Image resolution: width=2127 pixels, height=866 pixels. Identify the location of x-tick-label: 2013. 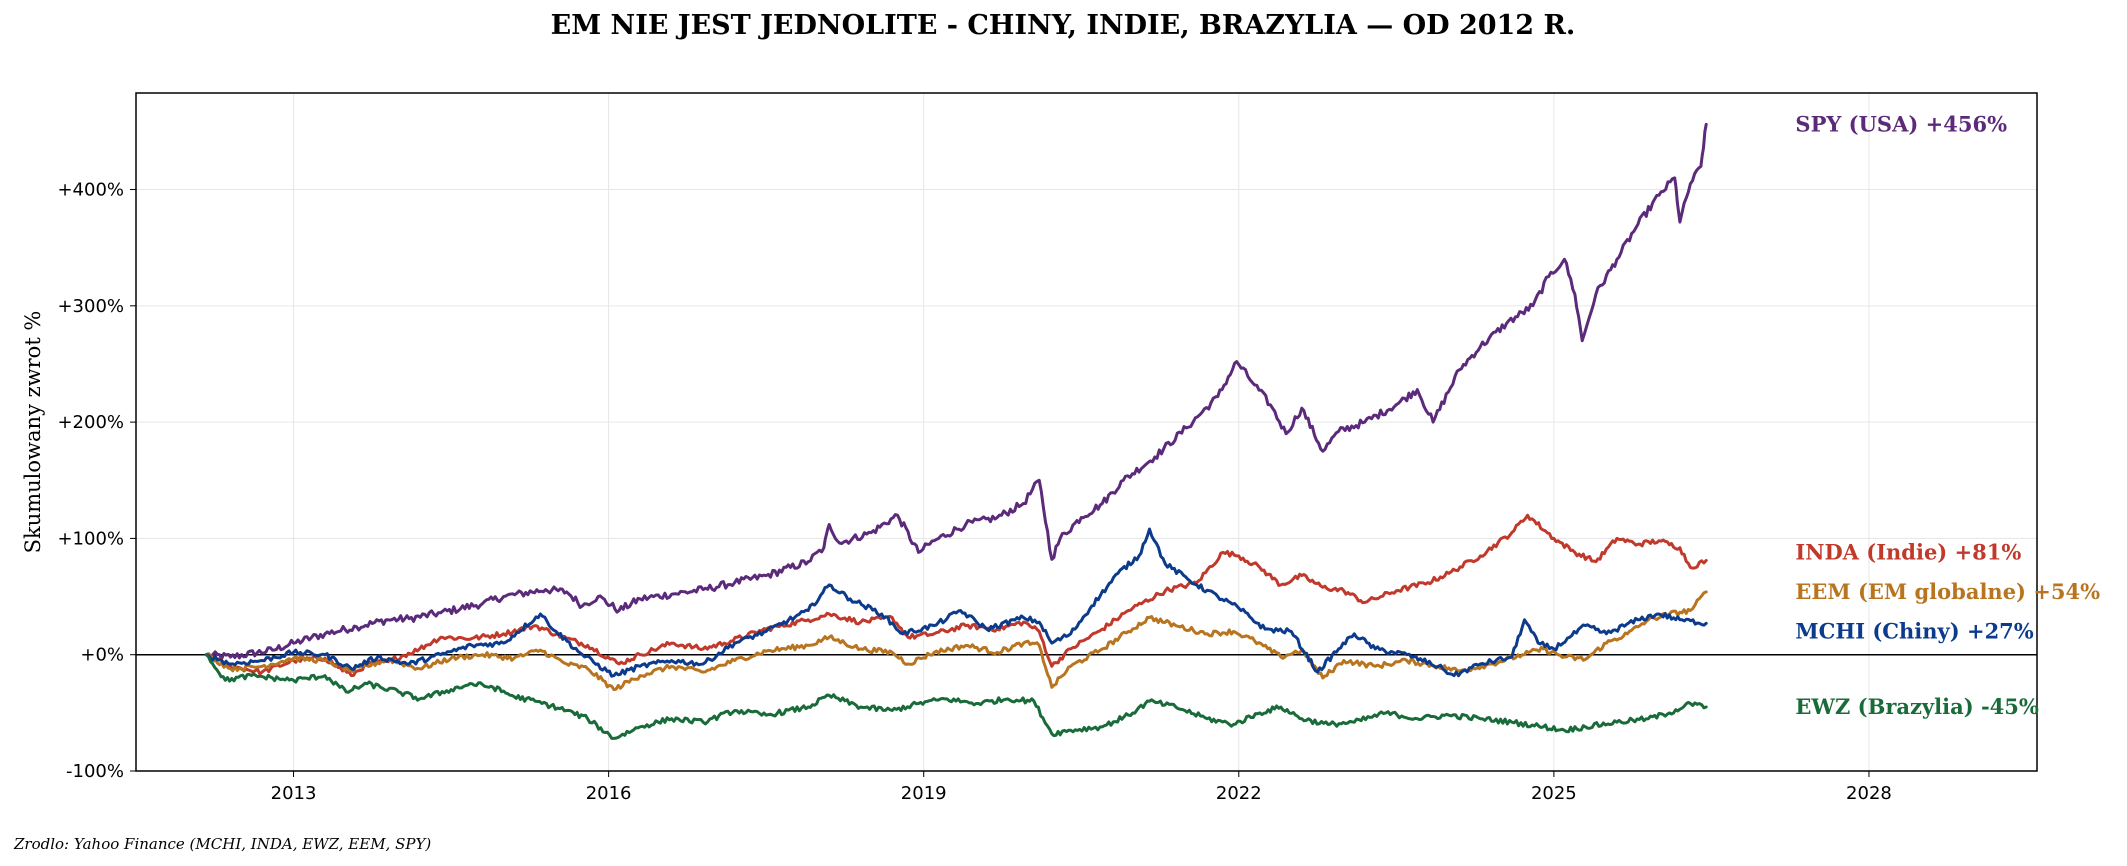
(294, 793).